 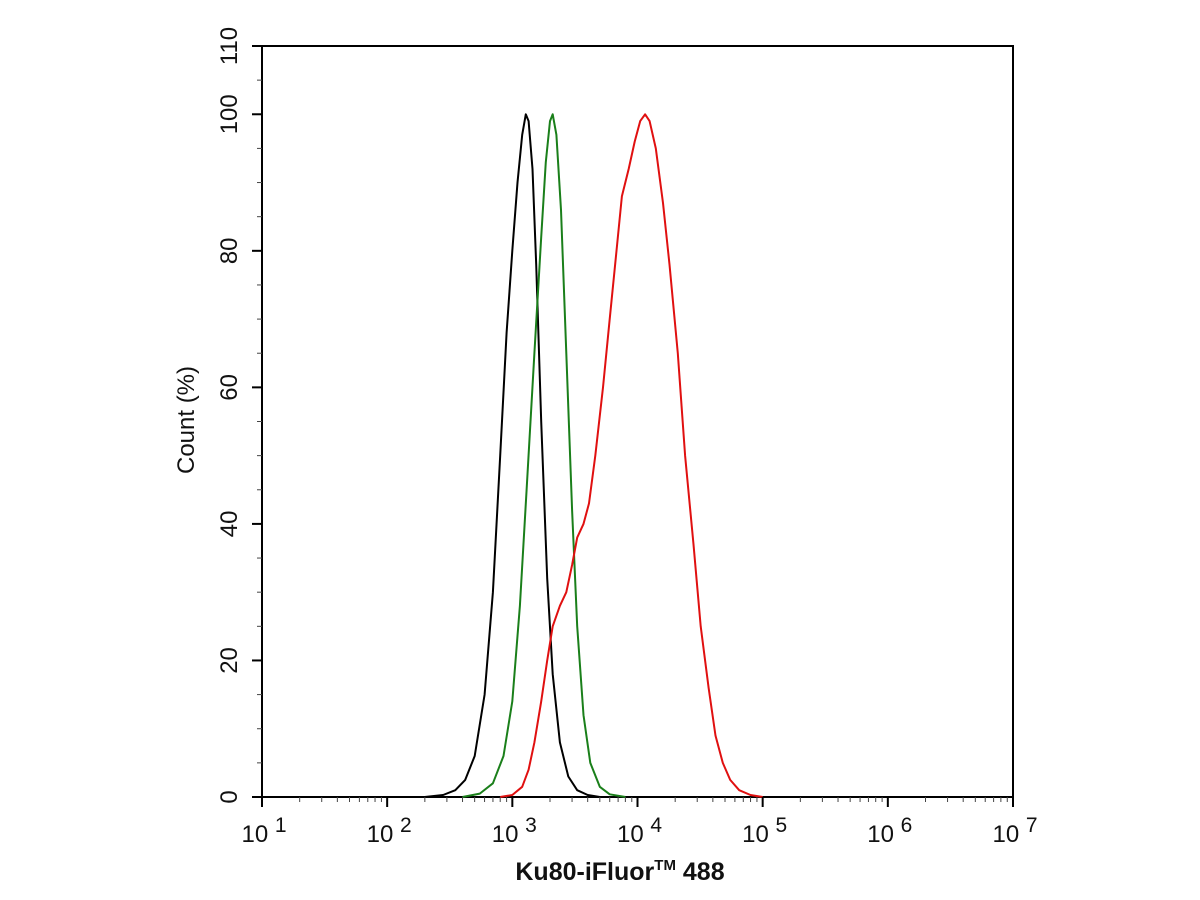 I want to click on x-tick-label: 10 6, so click(x=889, y=831).